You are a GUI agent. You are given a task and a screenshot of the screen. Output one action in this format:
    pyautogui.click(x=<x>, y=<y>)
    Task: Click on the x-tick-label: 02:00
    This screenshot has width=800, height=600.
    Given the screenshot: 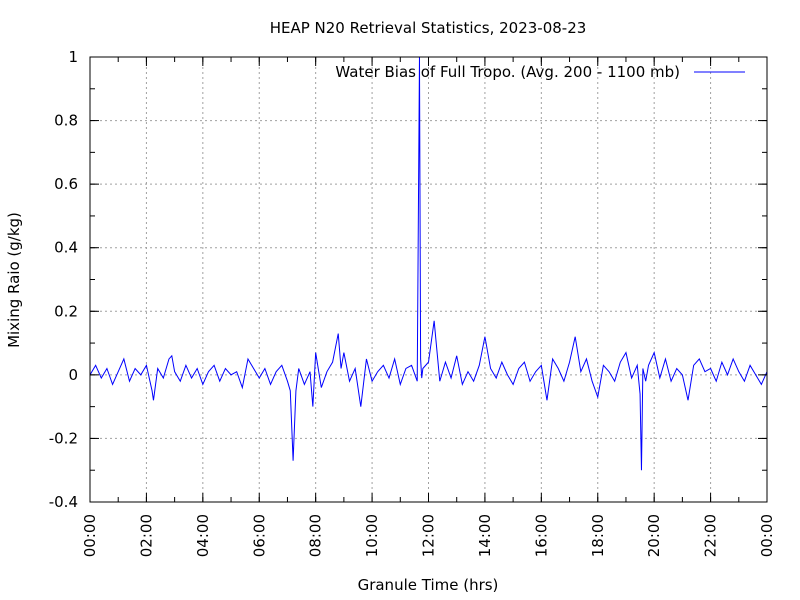 What is the action you would take?
    pyautogui.click(x=146, y=535)
    